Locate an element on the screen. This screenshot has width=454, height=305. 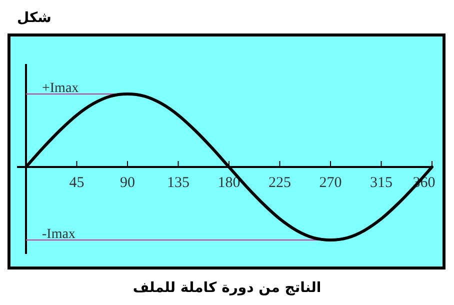
x-tick-label: 135 is located at coordinates (178, 183).